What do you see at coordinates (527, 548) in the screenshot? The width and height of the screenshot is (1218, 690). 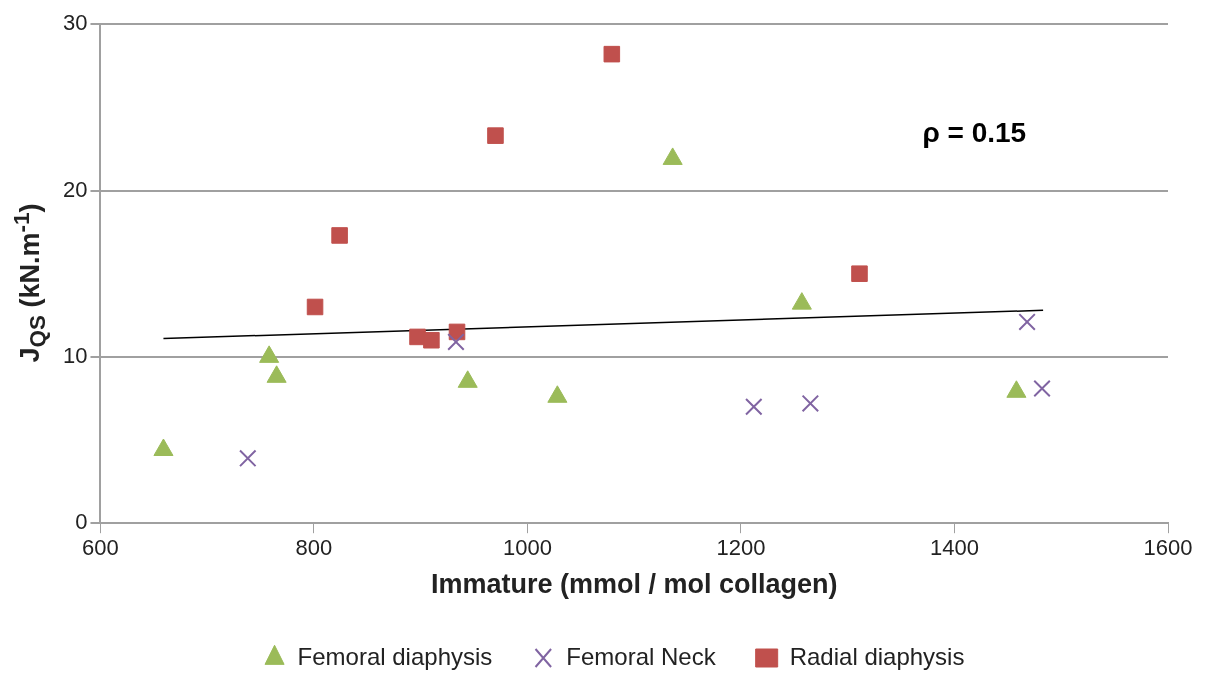 I see `x-tick-label: 1000` at bounding box center [527, 548].